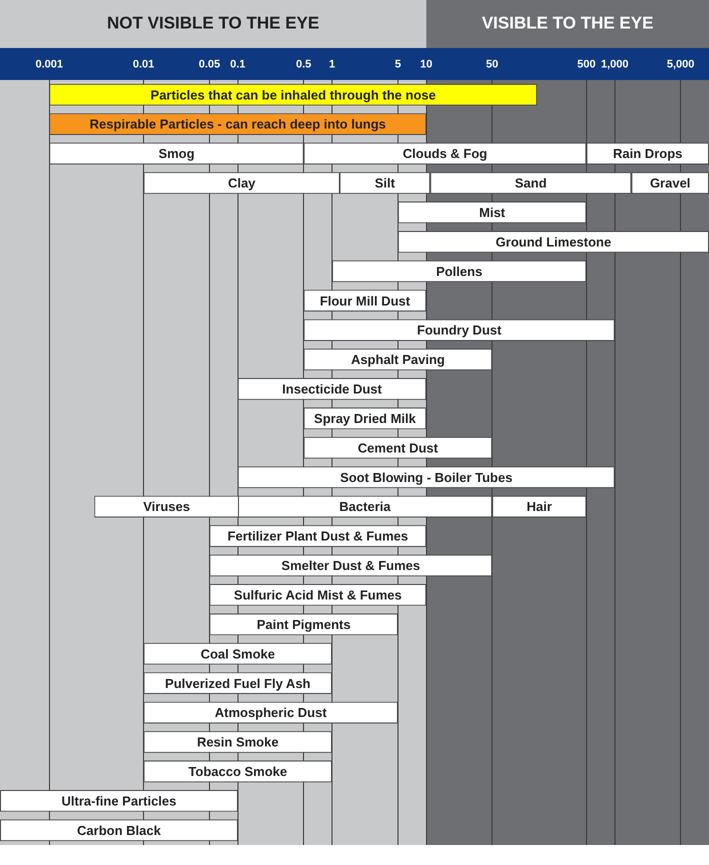 The height and width of the screenshot is (865, 709). Describe the element at coordinates (365, 506) in the screenshot. I see `data-label: Bacteria` at that location.